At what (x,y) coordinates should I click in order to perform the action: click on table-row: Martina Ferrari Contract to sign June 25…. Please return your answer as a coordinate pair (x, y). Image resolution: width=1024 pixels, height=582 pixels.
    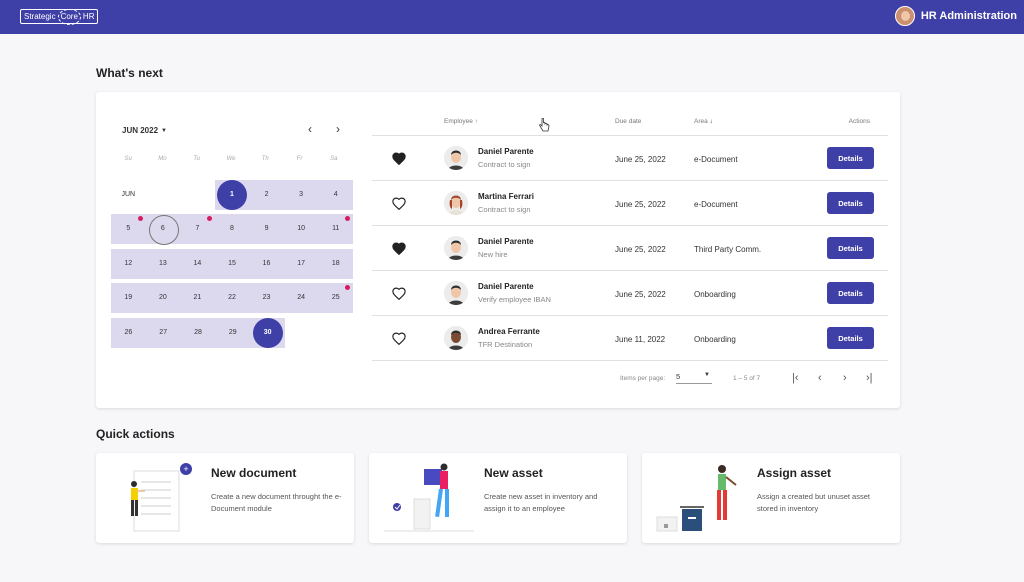
    Looking at the image, I should click on (630, 203).